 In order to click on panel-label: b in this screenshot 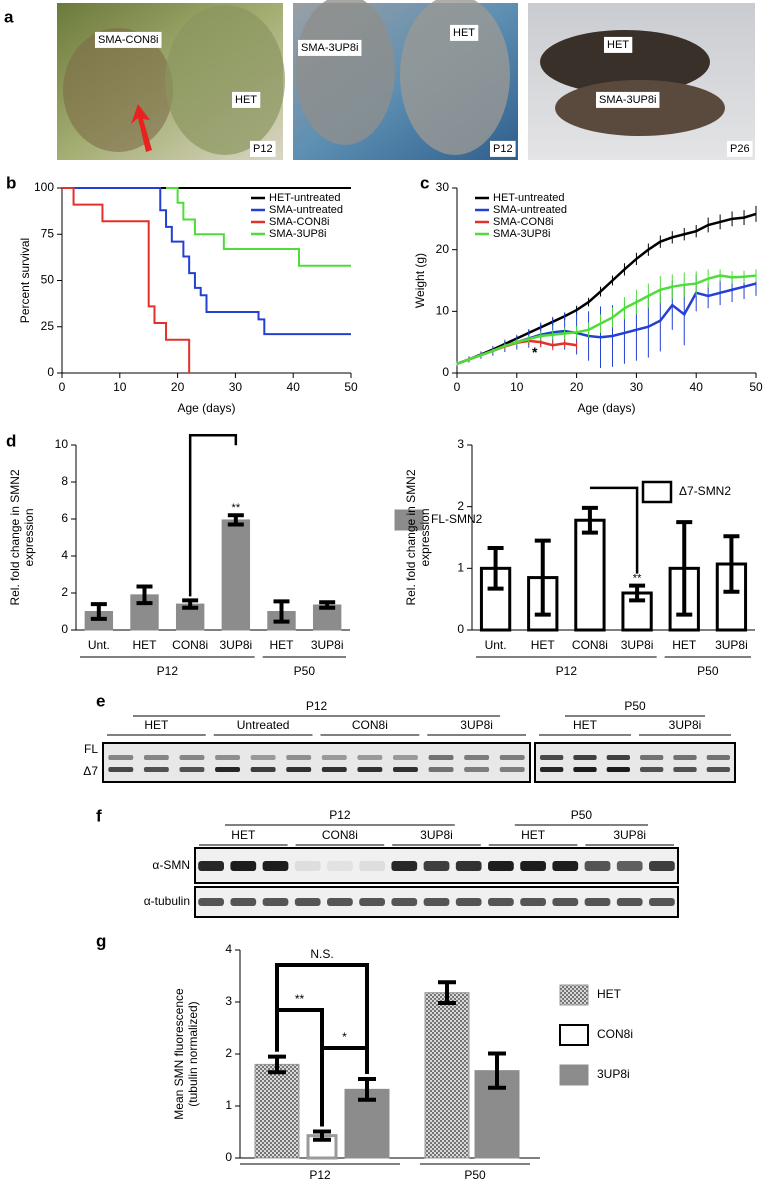, I will do `click(11, 182)`.